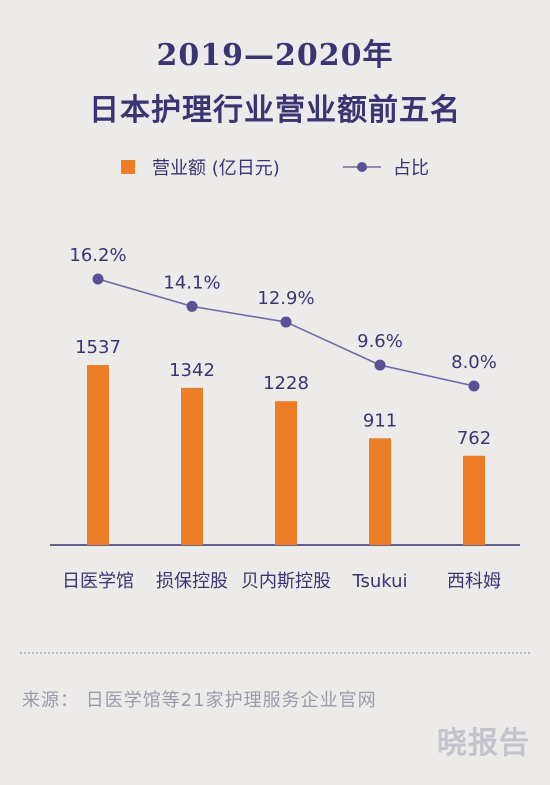 The width and height of the screenshot is (550, 785). I want to click on legend-bar-swatch, so click(128, 167).